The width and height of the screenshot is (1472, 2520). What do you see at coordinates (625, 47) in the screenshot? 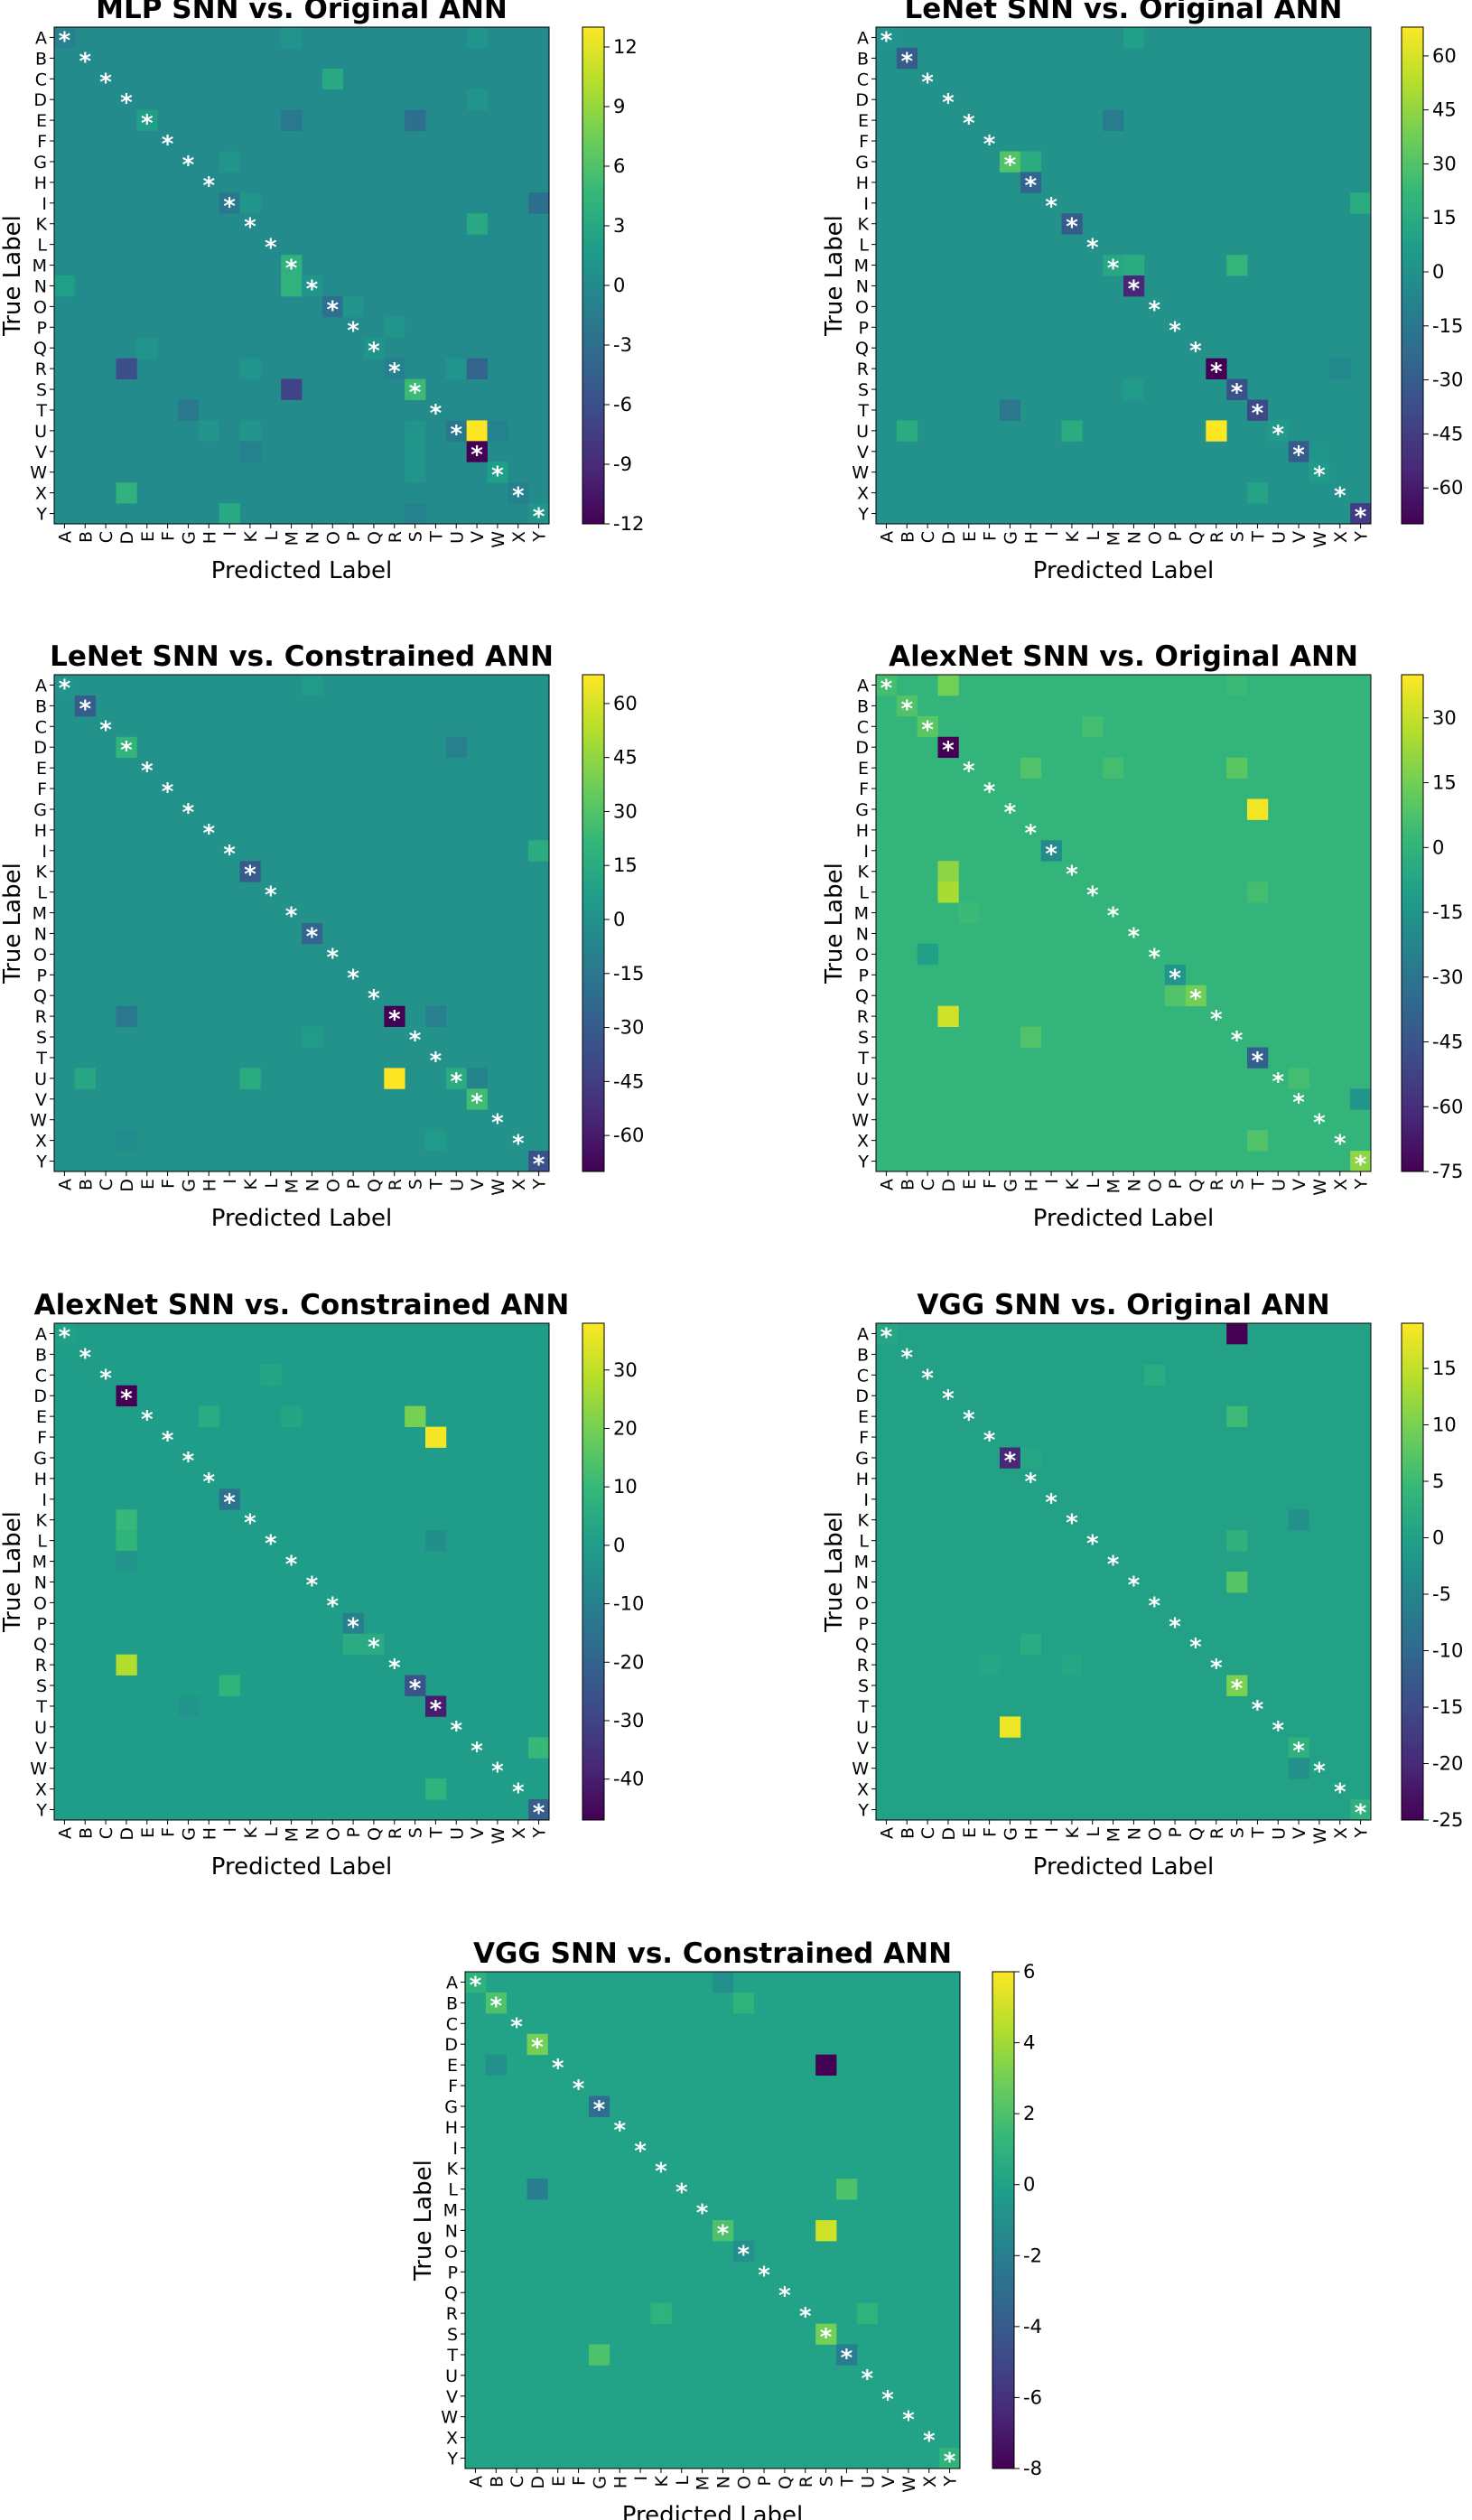
I see `colorbar-tick-label: 12` at bounding box center [625, 47].